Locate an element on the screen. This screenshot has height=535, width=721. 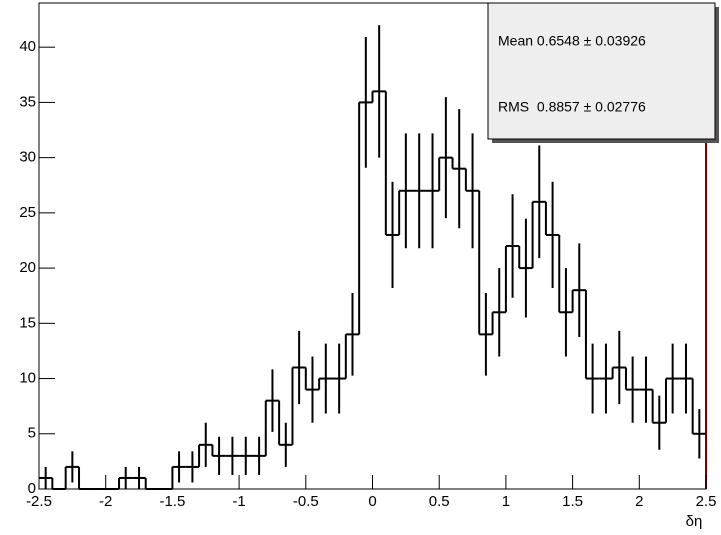
x-tick-label: 0.5 is located at coordinates (439, 501).